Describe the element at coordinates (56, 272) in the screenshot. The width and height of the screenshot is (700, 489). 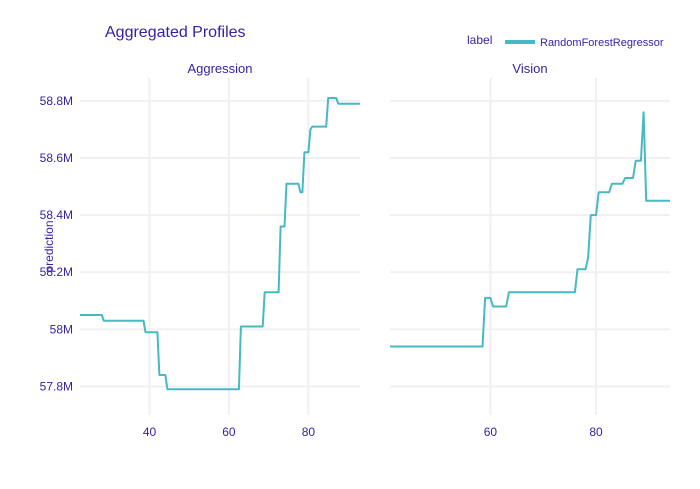
I see `y-tick-label: 58.2M` at that location.